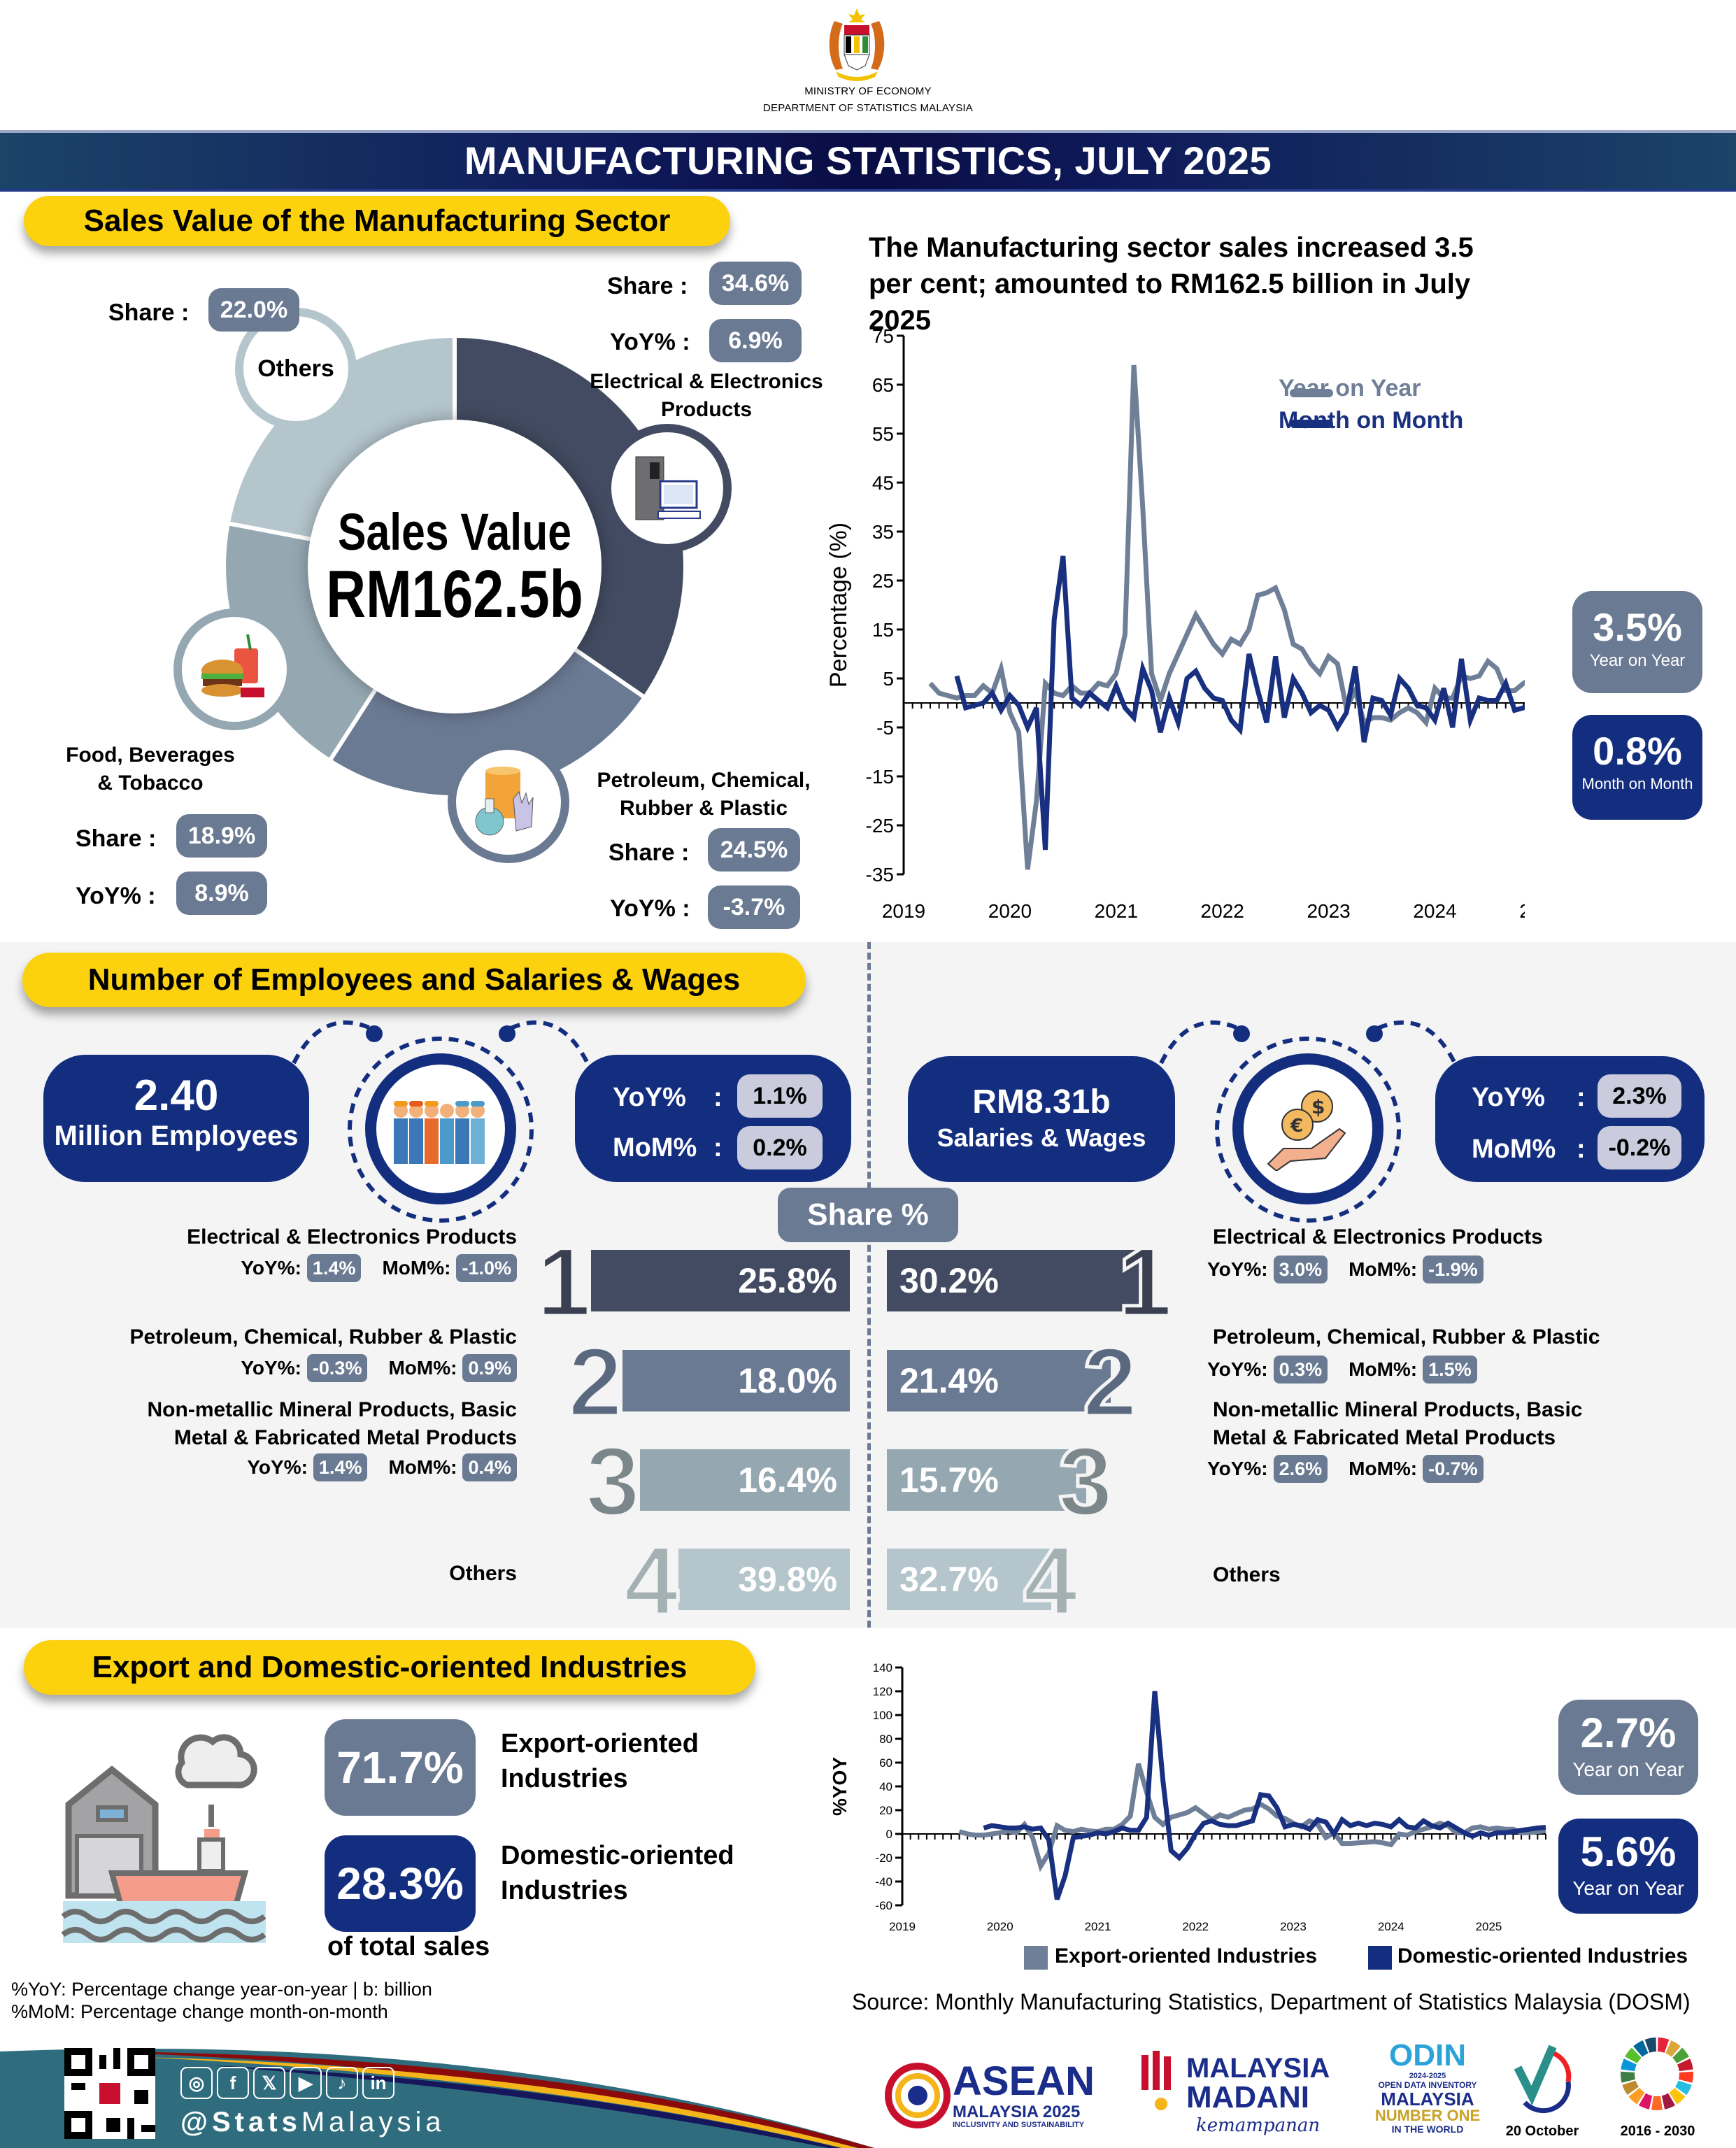 Image resolution: width=1736 pixels, height=2148 pixels. What do you see at coordinates (505, 801) in the screenshot?
I see `barrel-flask-gloves-icon` at bounding box center [505, 801].